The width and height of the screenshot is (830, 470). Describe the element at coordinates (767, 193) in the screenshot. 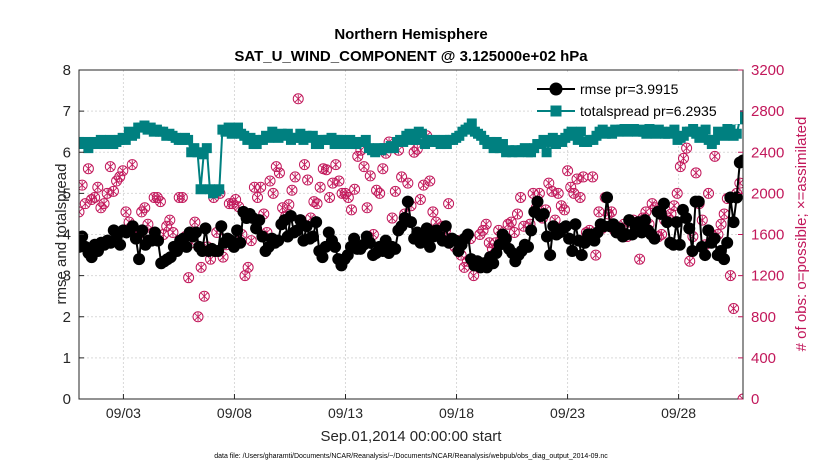

I see `y-right-tick-label: 2000` at that location.